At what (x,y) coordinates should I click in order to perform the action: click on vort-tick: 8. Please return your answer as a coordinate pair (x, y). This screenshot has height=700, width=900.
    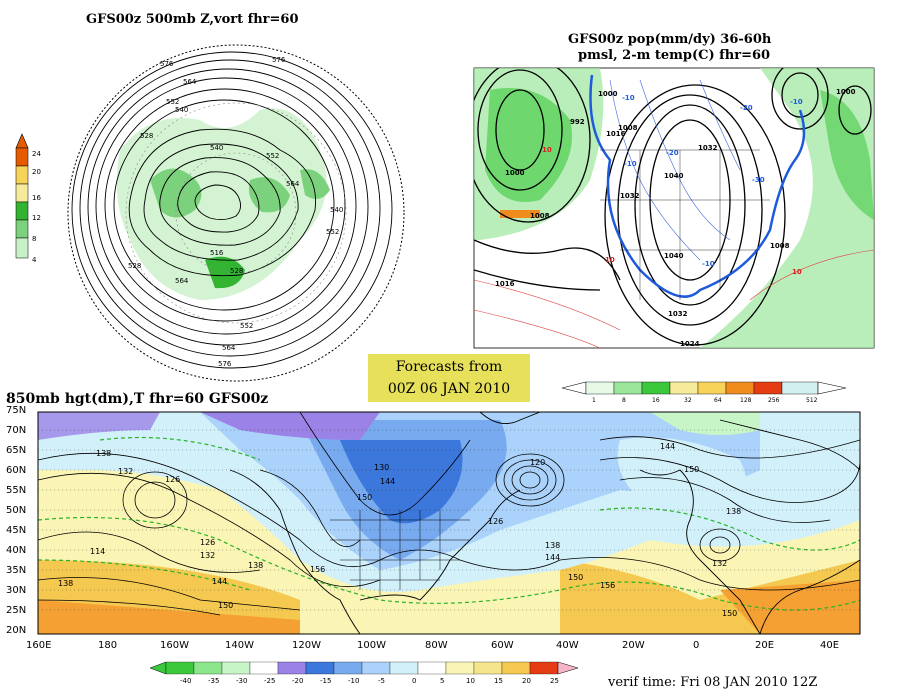
    Looking at the image, I should click on (34, 239).